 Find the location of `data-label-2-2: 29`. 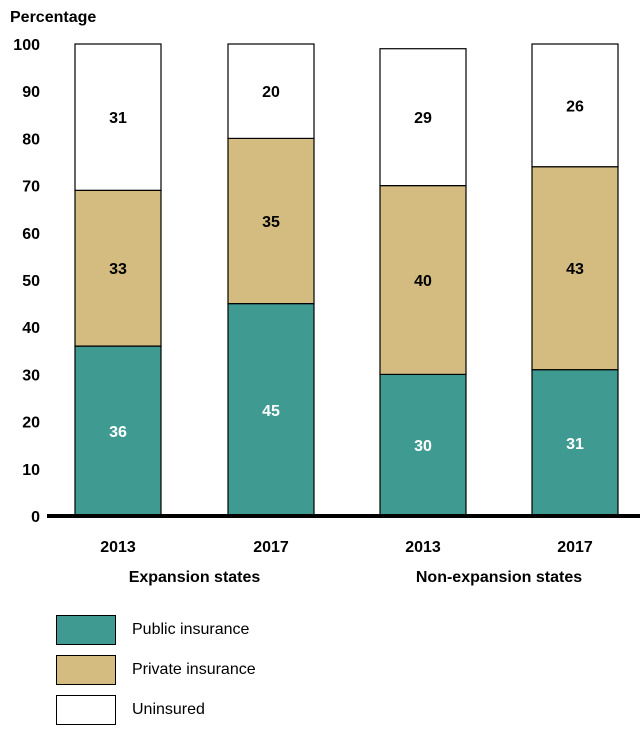

data-label-2-2: 29 is located at coordinates (423, 118).